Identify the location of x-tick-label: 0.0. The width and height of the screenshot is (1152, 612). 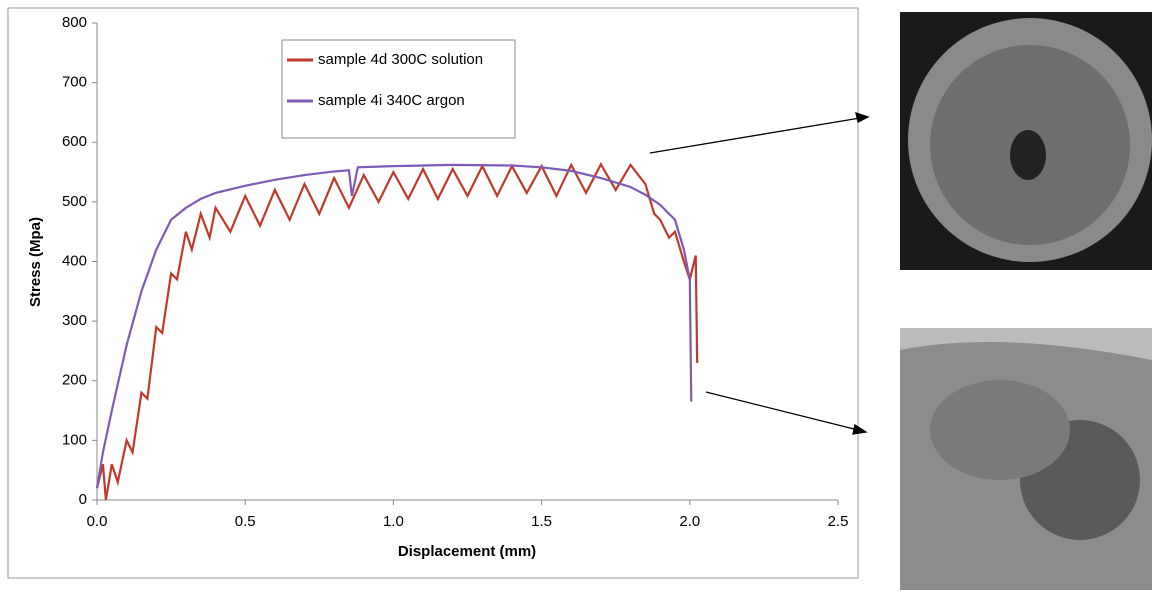
(97, 521).